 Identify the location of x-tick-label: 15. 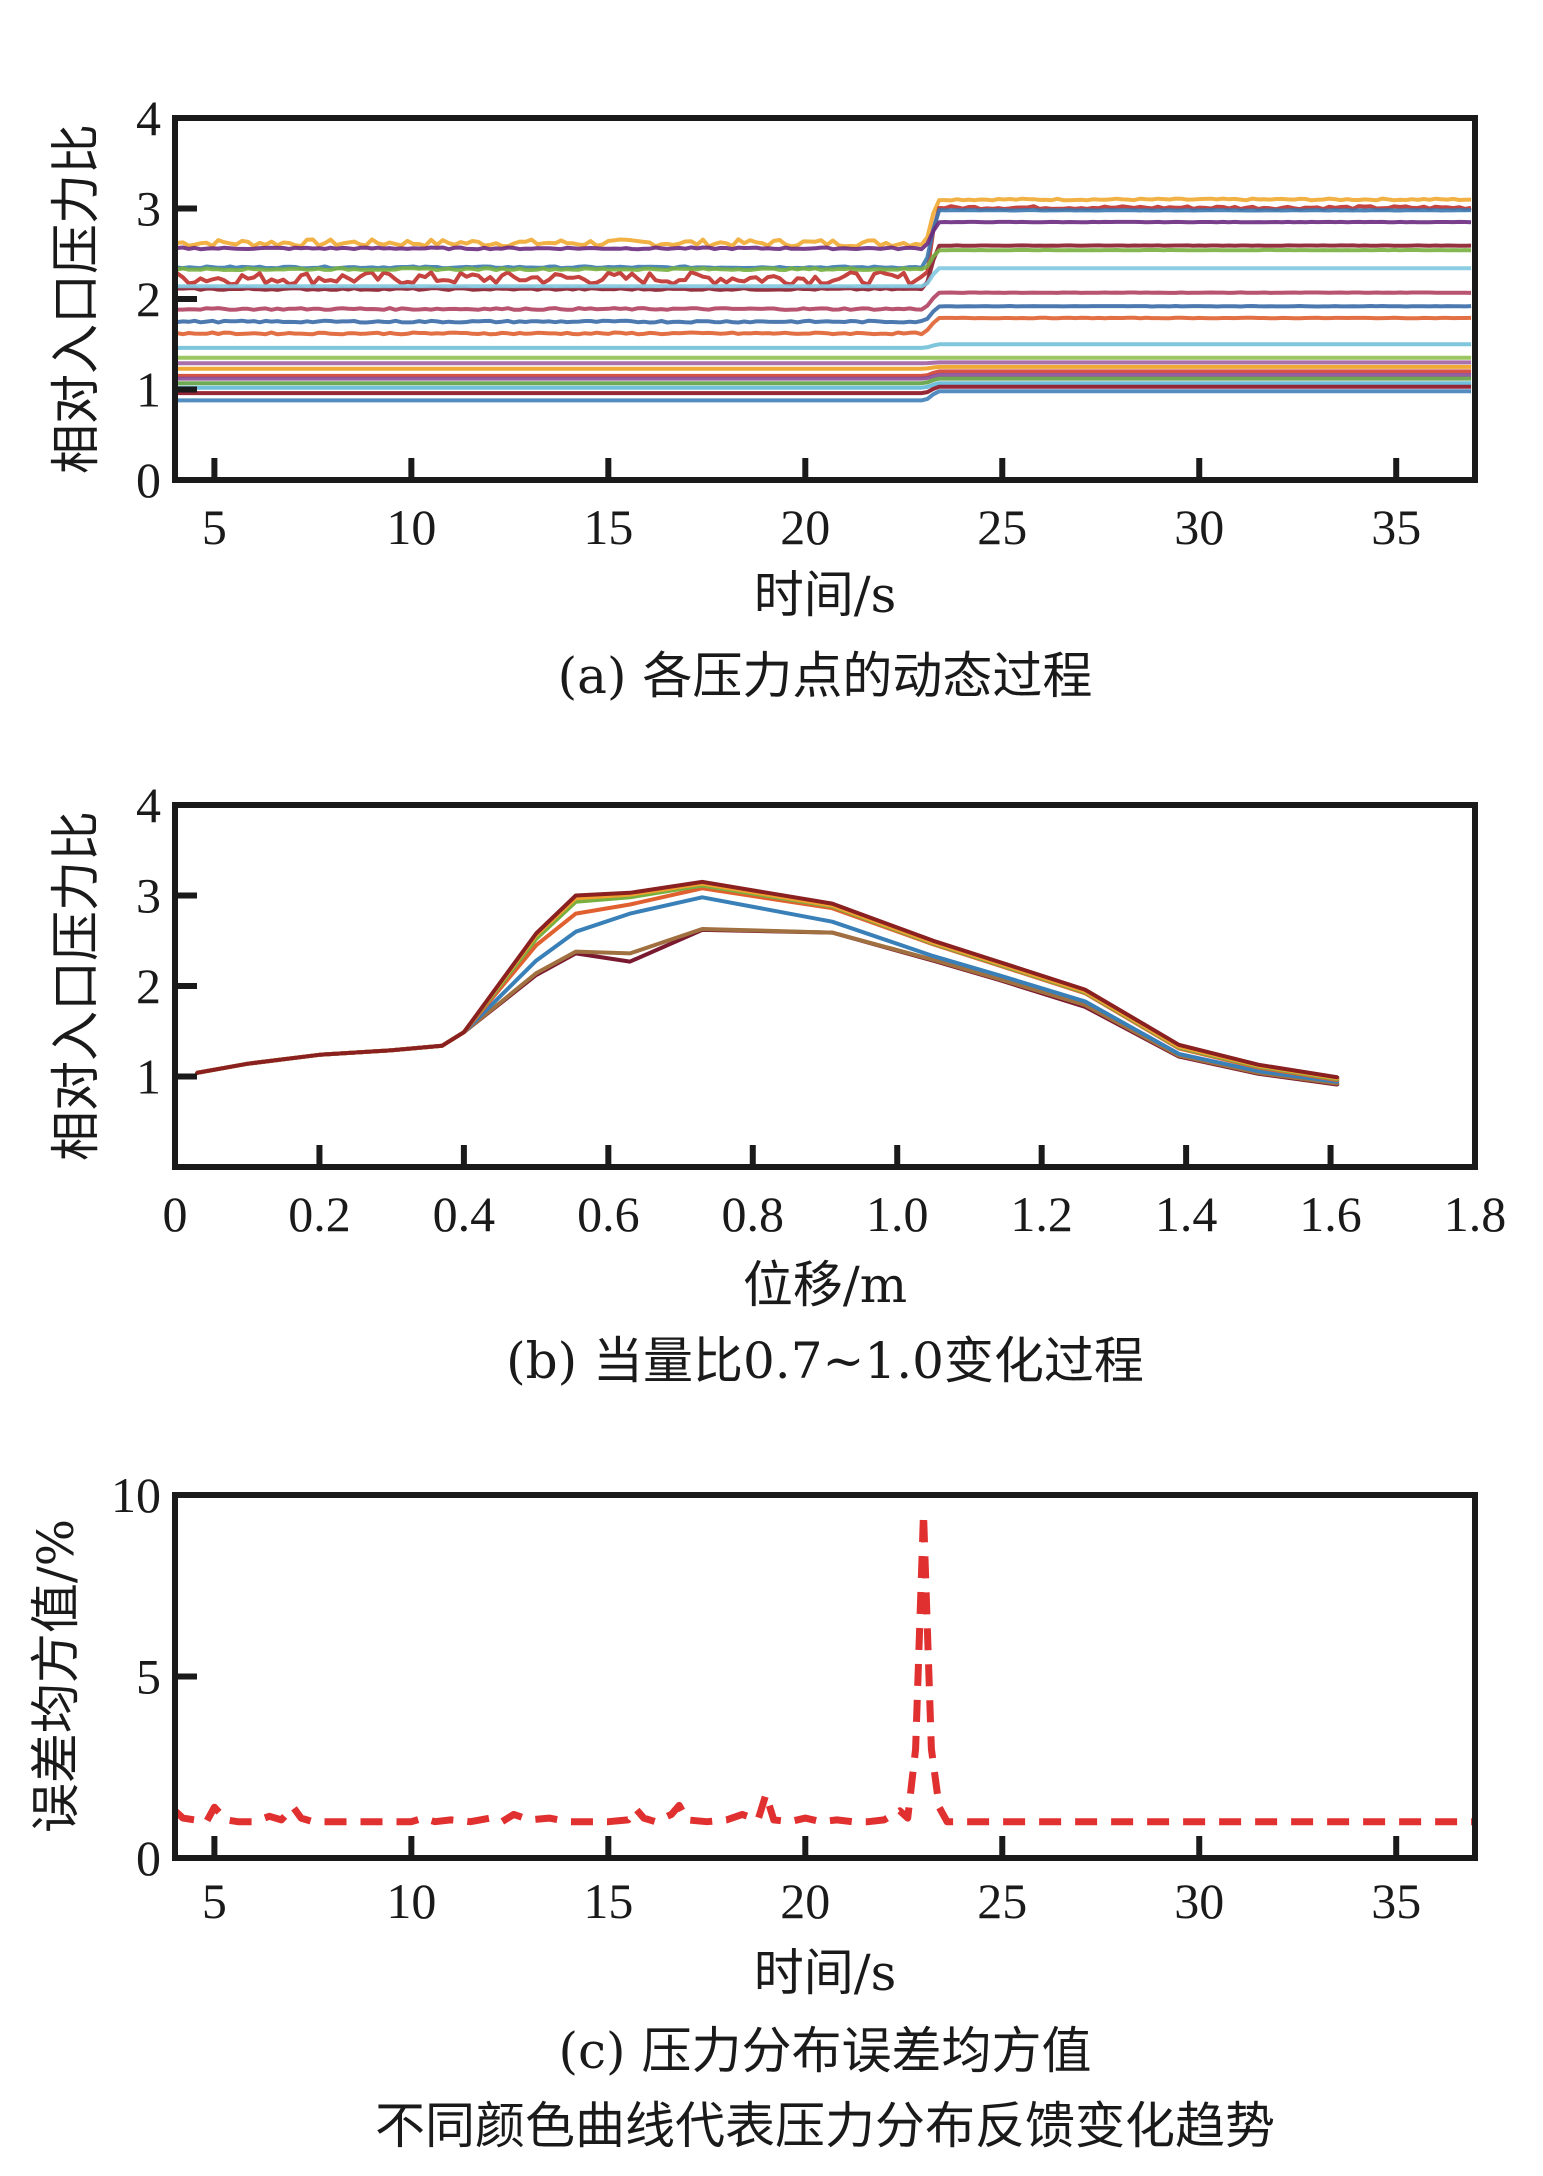
(608, 527).